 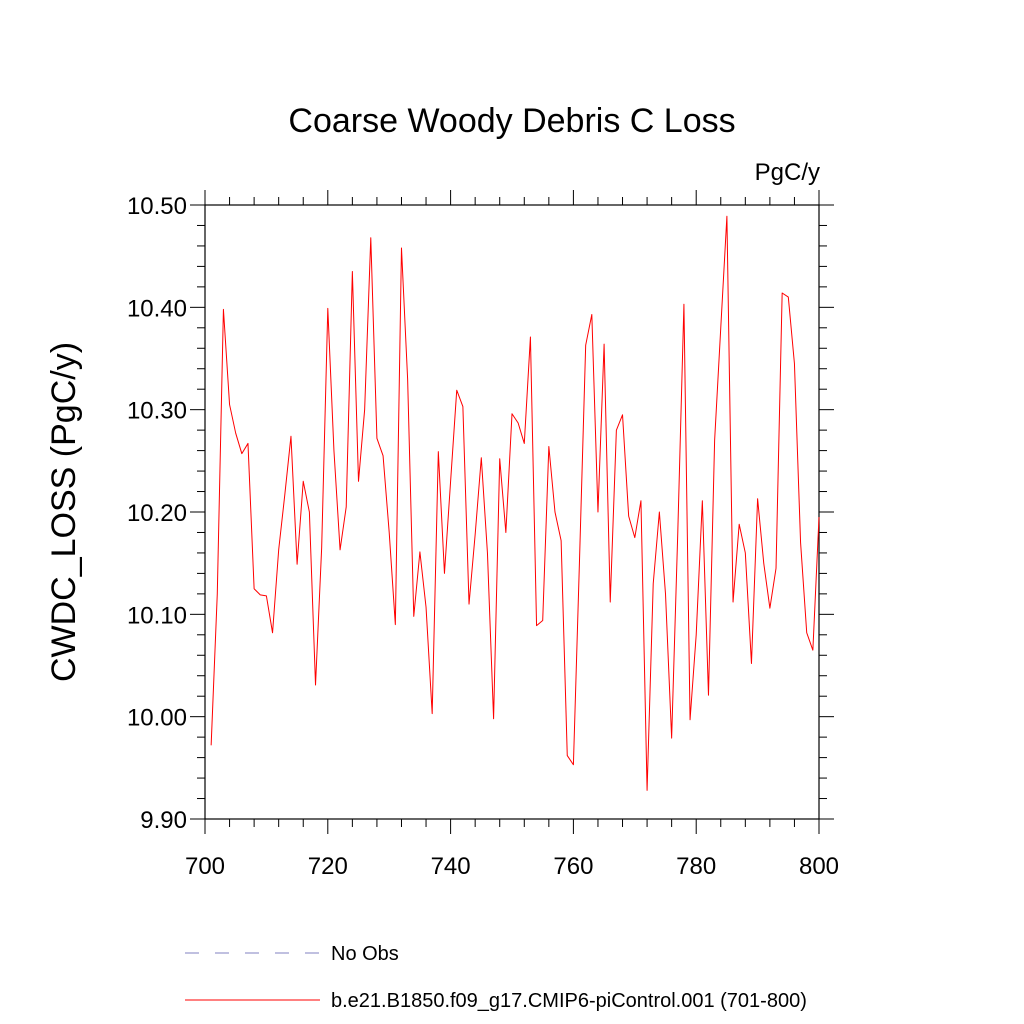 I want to click on y-axis-label: CWDC_LOSS (PgC/y), so click(x=64, y=512).